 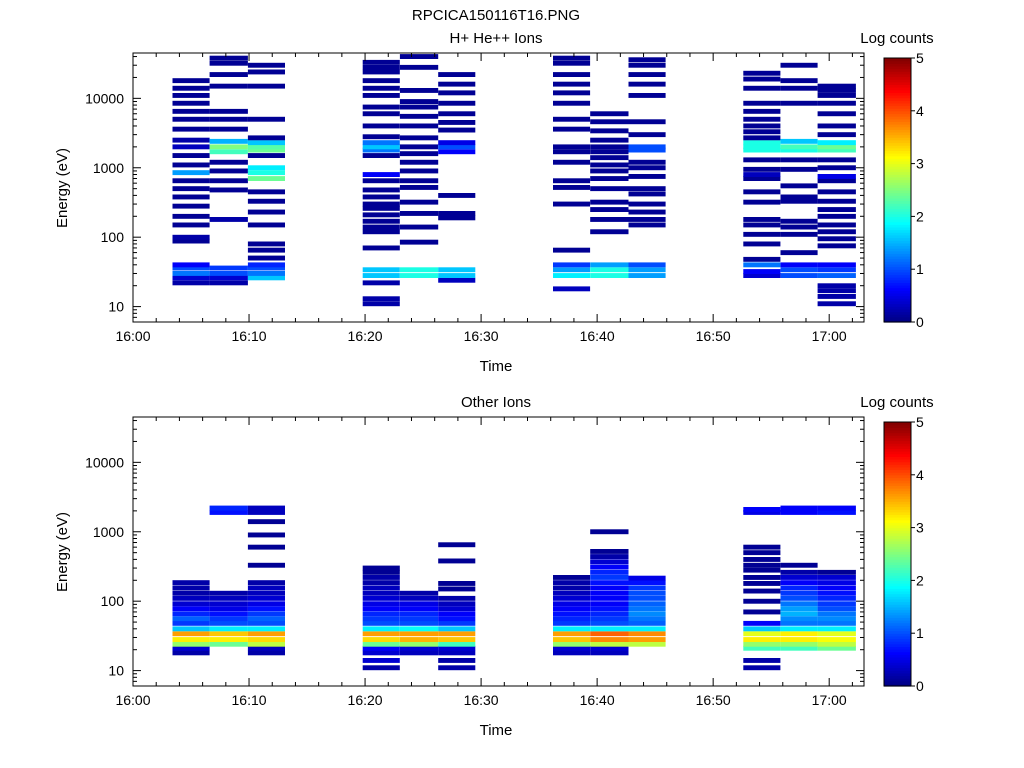 What do you see at coordinates (113, 237) in the screenshot?
I see `y-tick-label: 100` at bounding box center [113, 237].